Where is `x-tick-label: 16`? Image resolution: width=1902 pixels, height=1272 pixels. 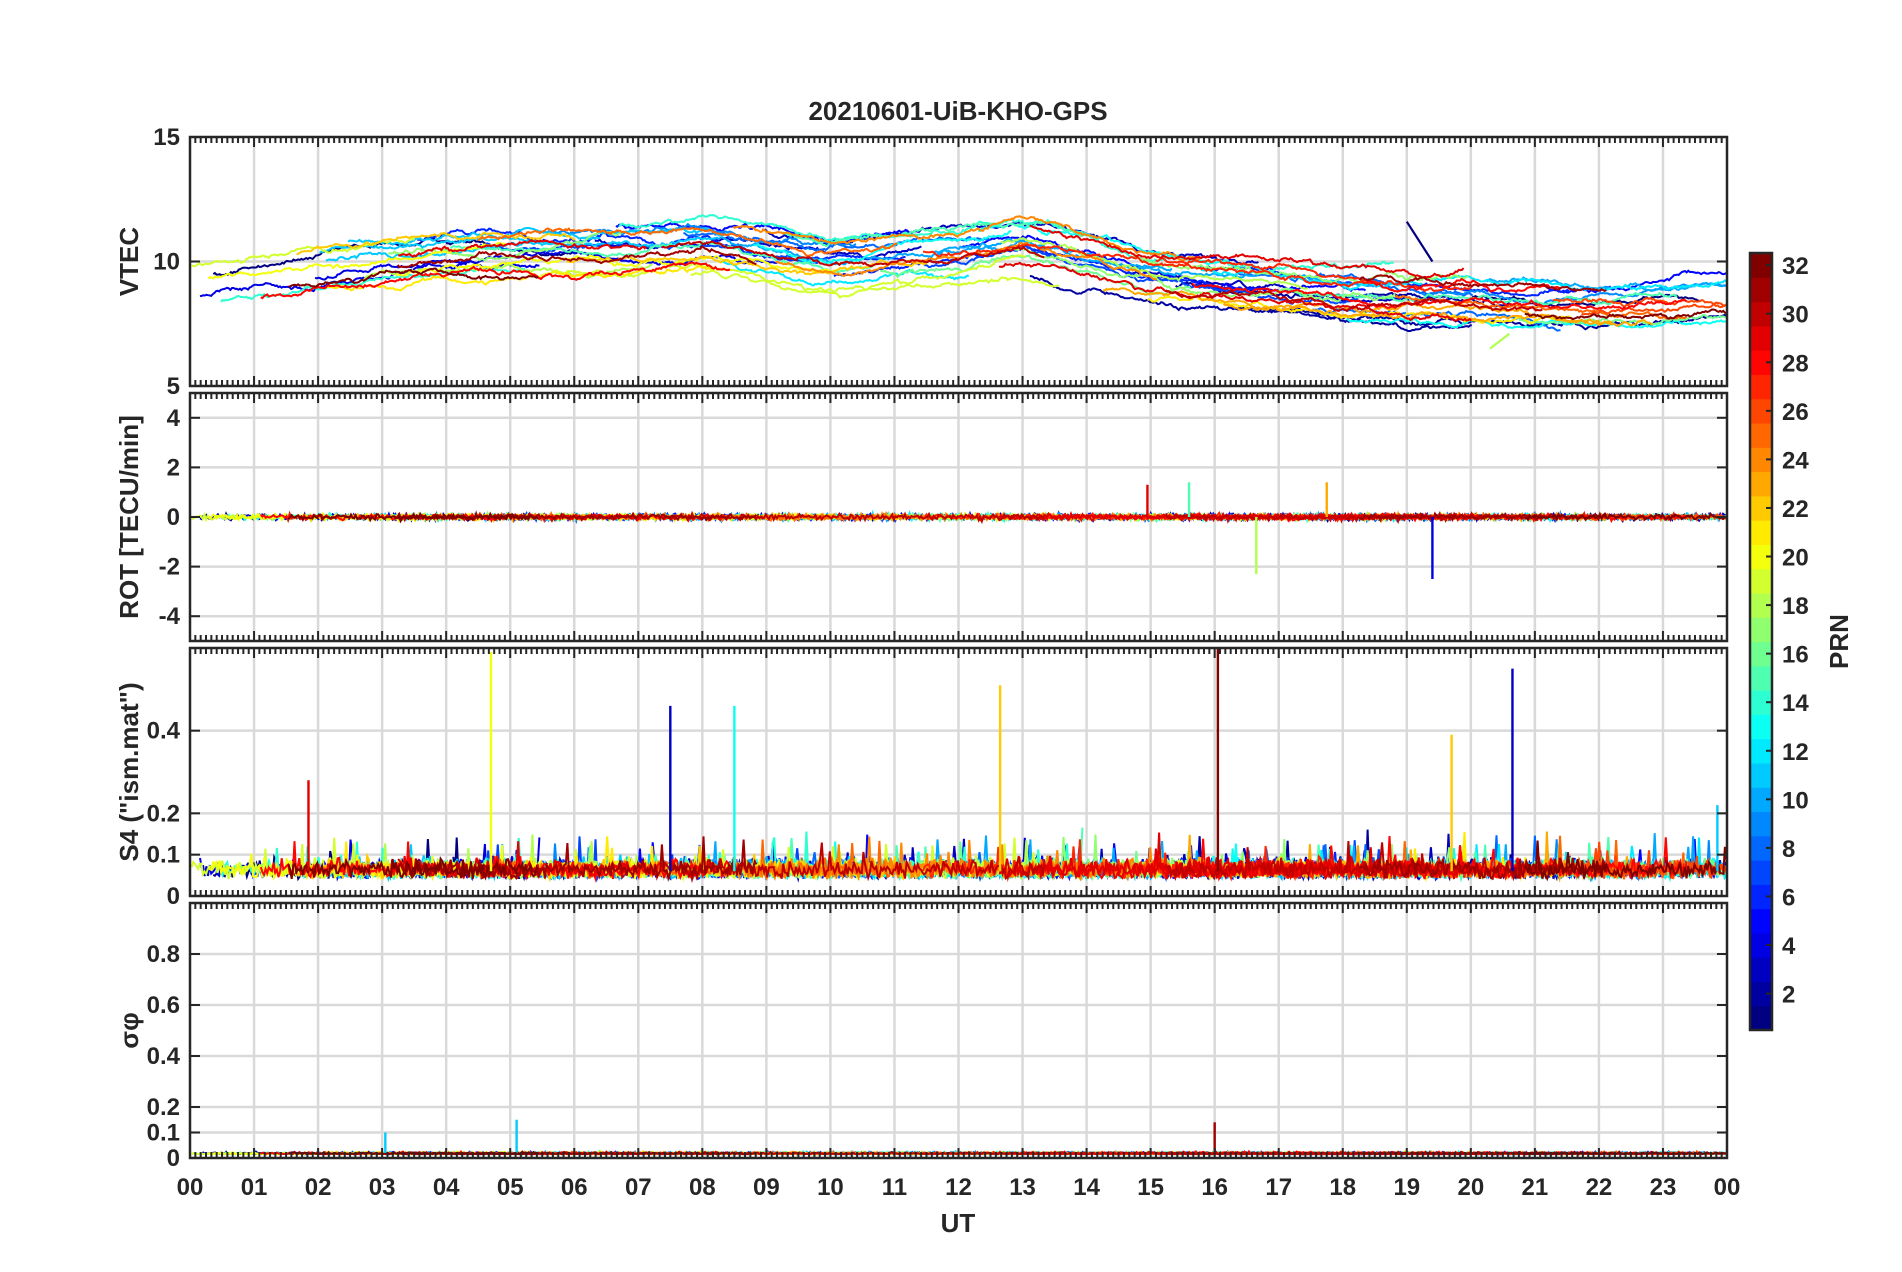 x-tick-label: 16 is located at coordinates (1214, 1187).